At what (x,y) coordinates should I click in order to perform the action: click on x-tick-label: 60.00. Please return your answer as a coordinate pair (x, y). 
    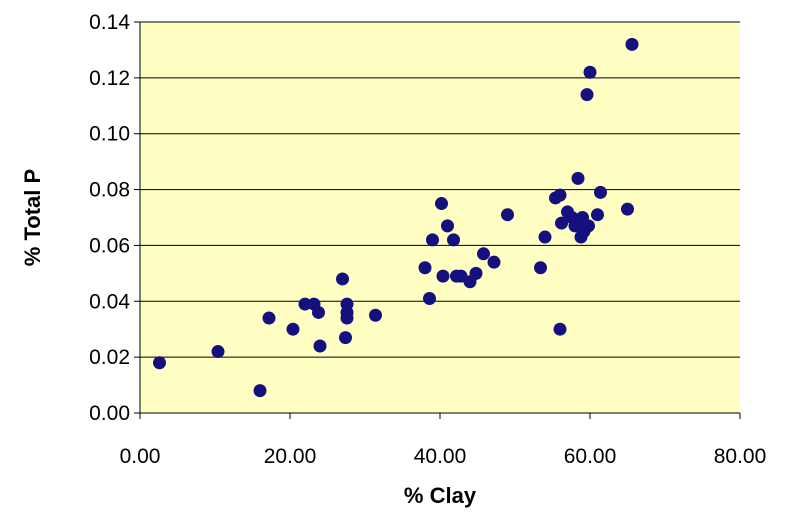
    Looking at the image, I should click on (590, 456).